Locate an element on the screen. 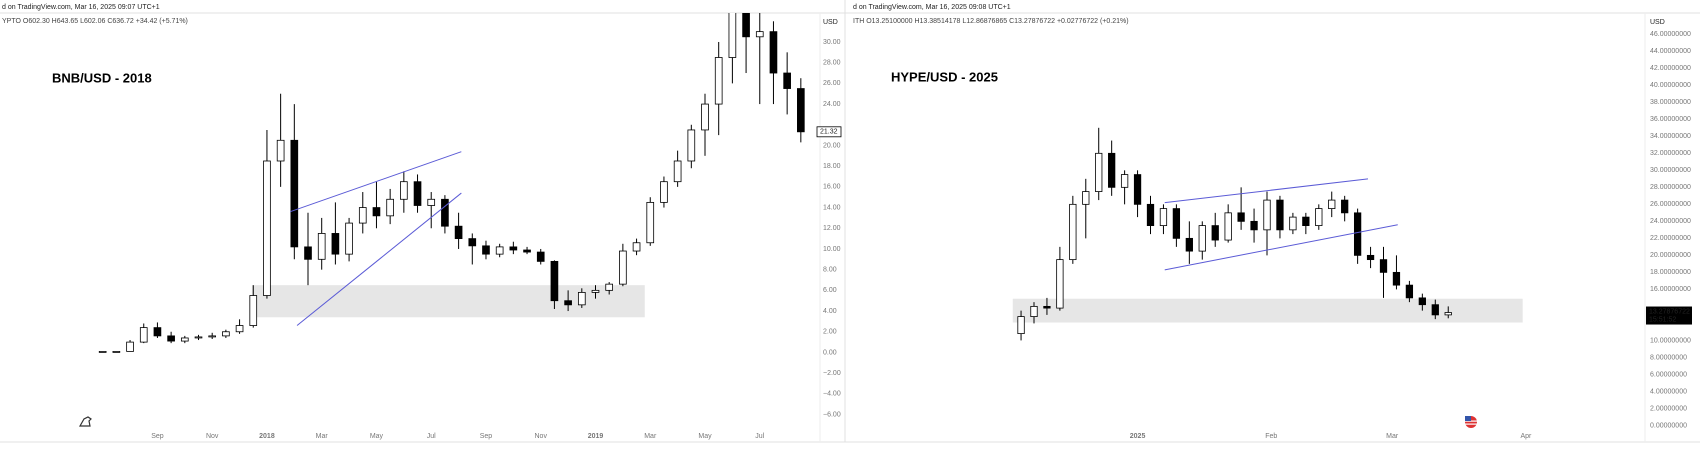  y-tick-label: 16.00000000 is located at coordinates (1670, 289).